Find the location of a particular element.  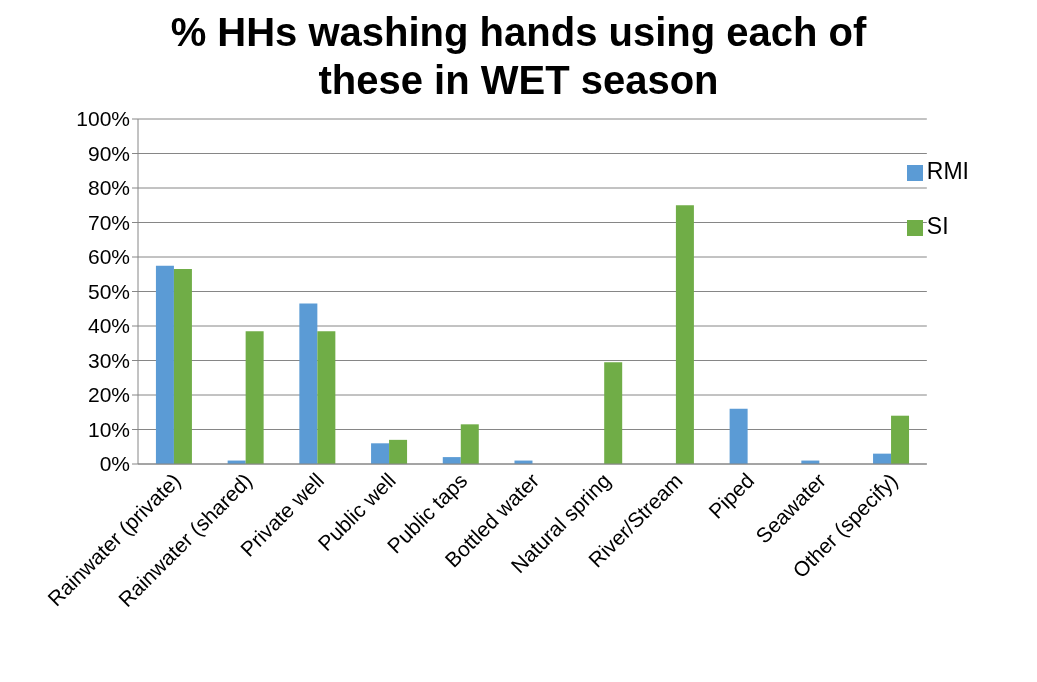

y-tick-label: 80% is located at coordinates (108, 188).